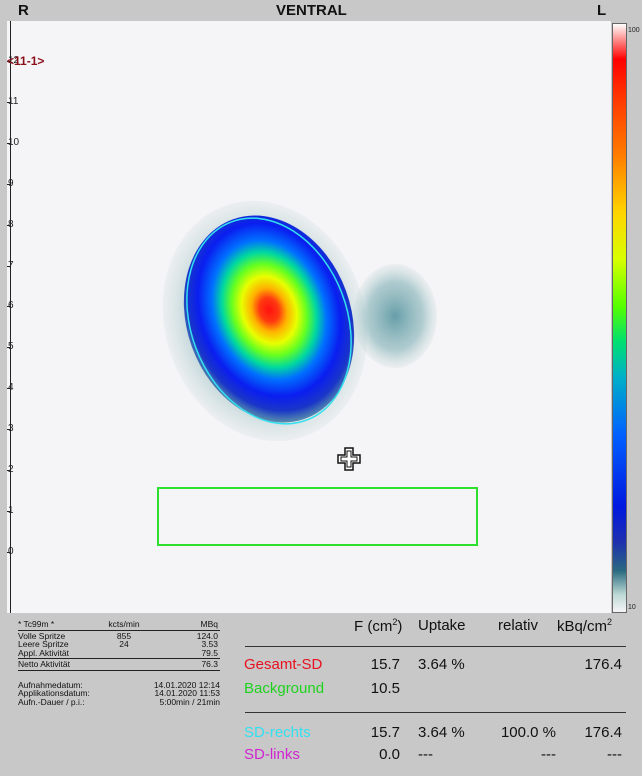  Describe the element at coordinates (14, 142) in the screenshot. I see `y-tick-label: 10` at that location.